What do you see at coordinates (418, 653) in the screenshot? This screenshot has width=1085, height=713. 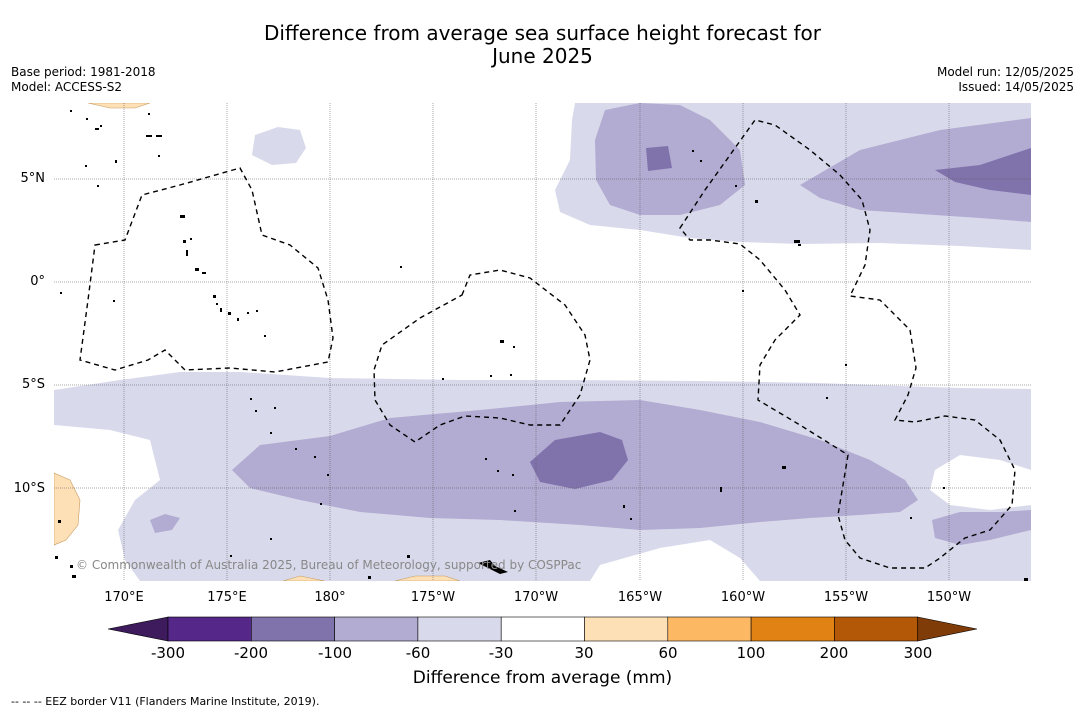 I see `colorbar-tick: -60` at bounding box center [418, 653].